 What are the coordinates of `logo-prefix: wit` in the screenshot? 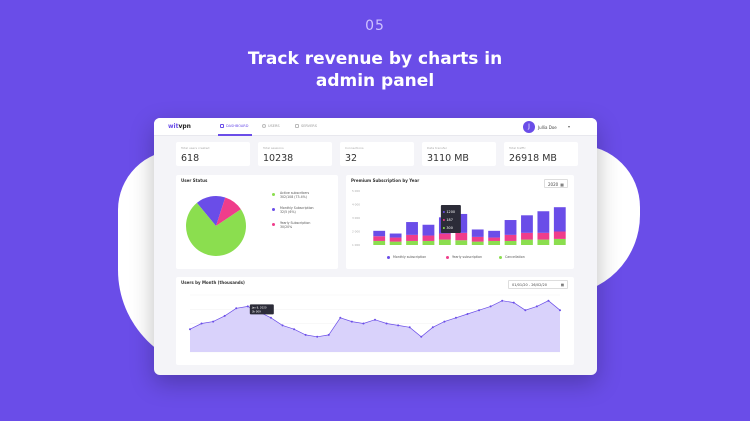 It's located at (173, 126).